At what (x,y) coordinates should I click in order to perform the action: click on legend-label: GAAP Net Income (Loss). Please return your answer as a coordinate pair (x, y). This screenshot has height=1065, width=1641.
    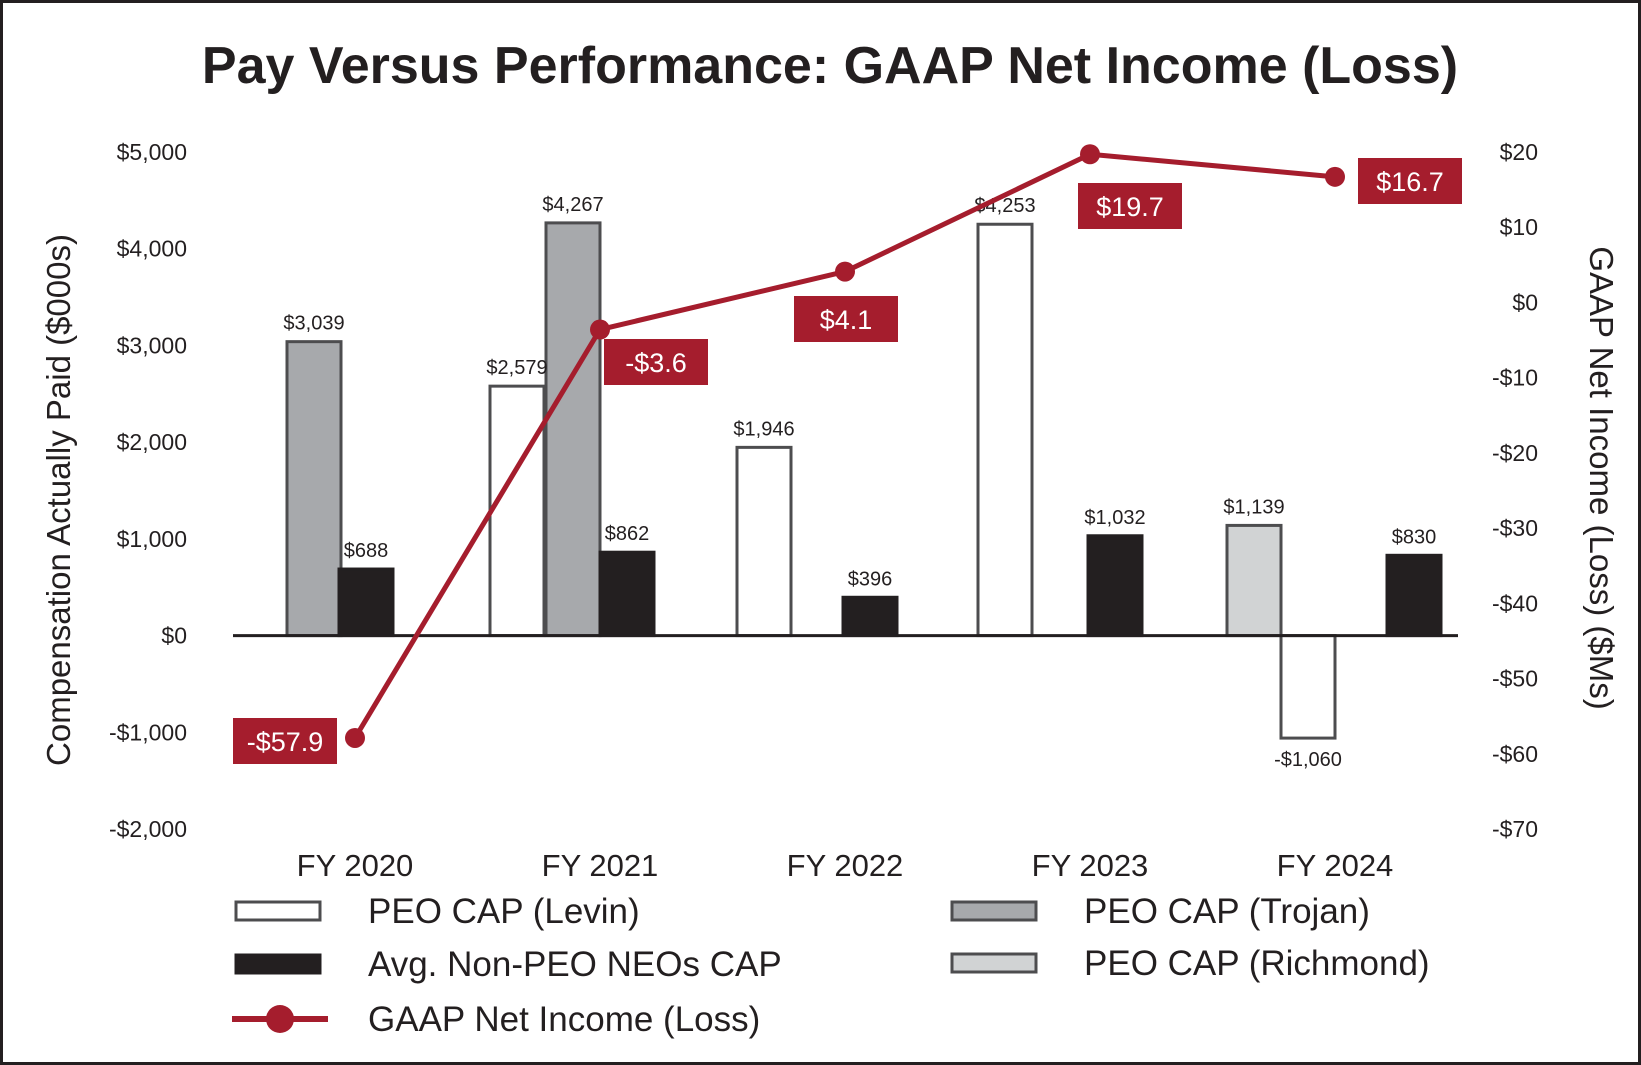
    Looking at the image, I should click on (564, 1019).